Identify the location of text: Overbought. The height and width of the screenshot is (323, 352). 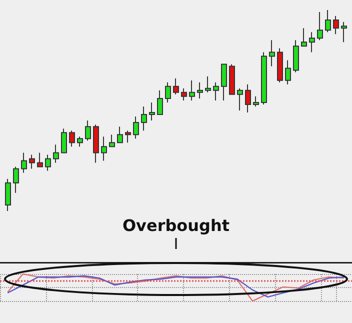
(176, 225).